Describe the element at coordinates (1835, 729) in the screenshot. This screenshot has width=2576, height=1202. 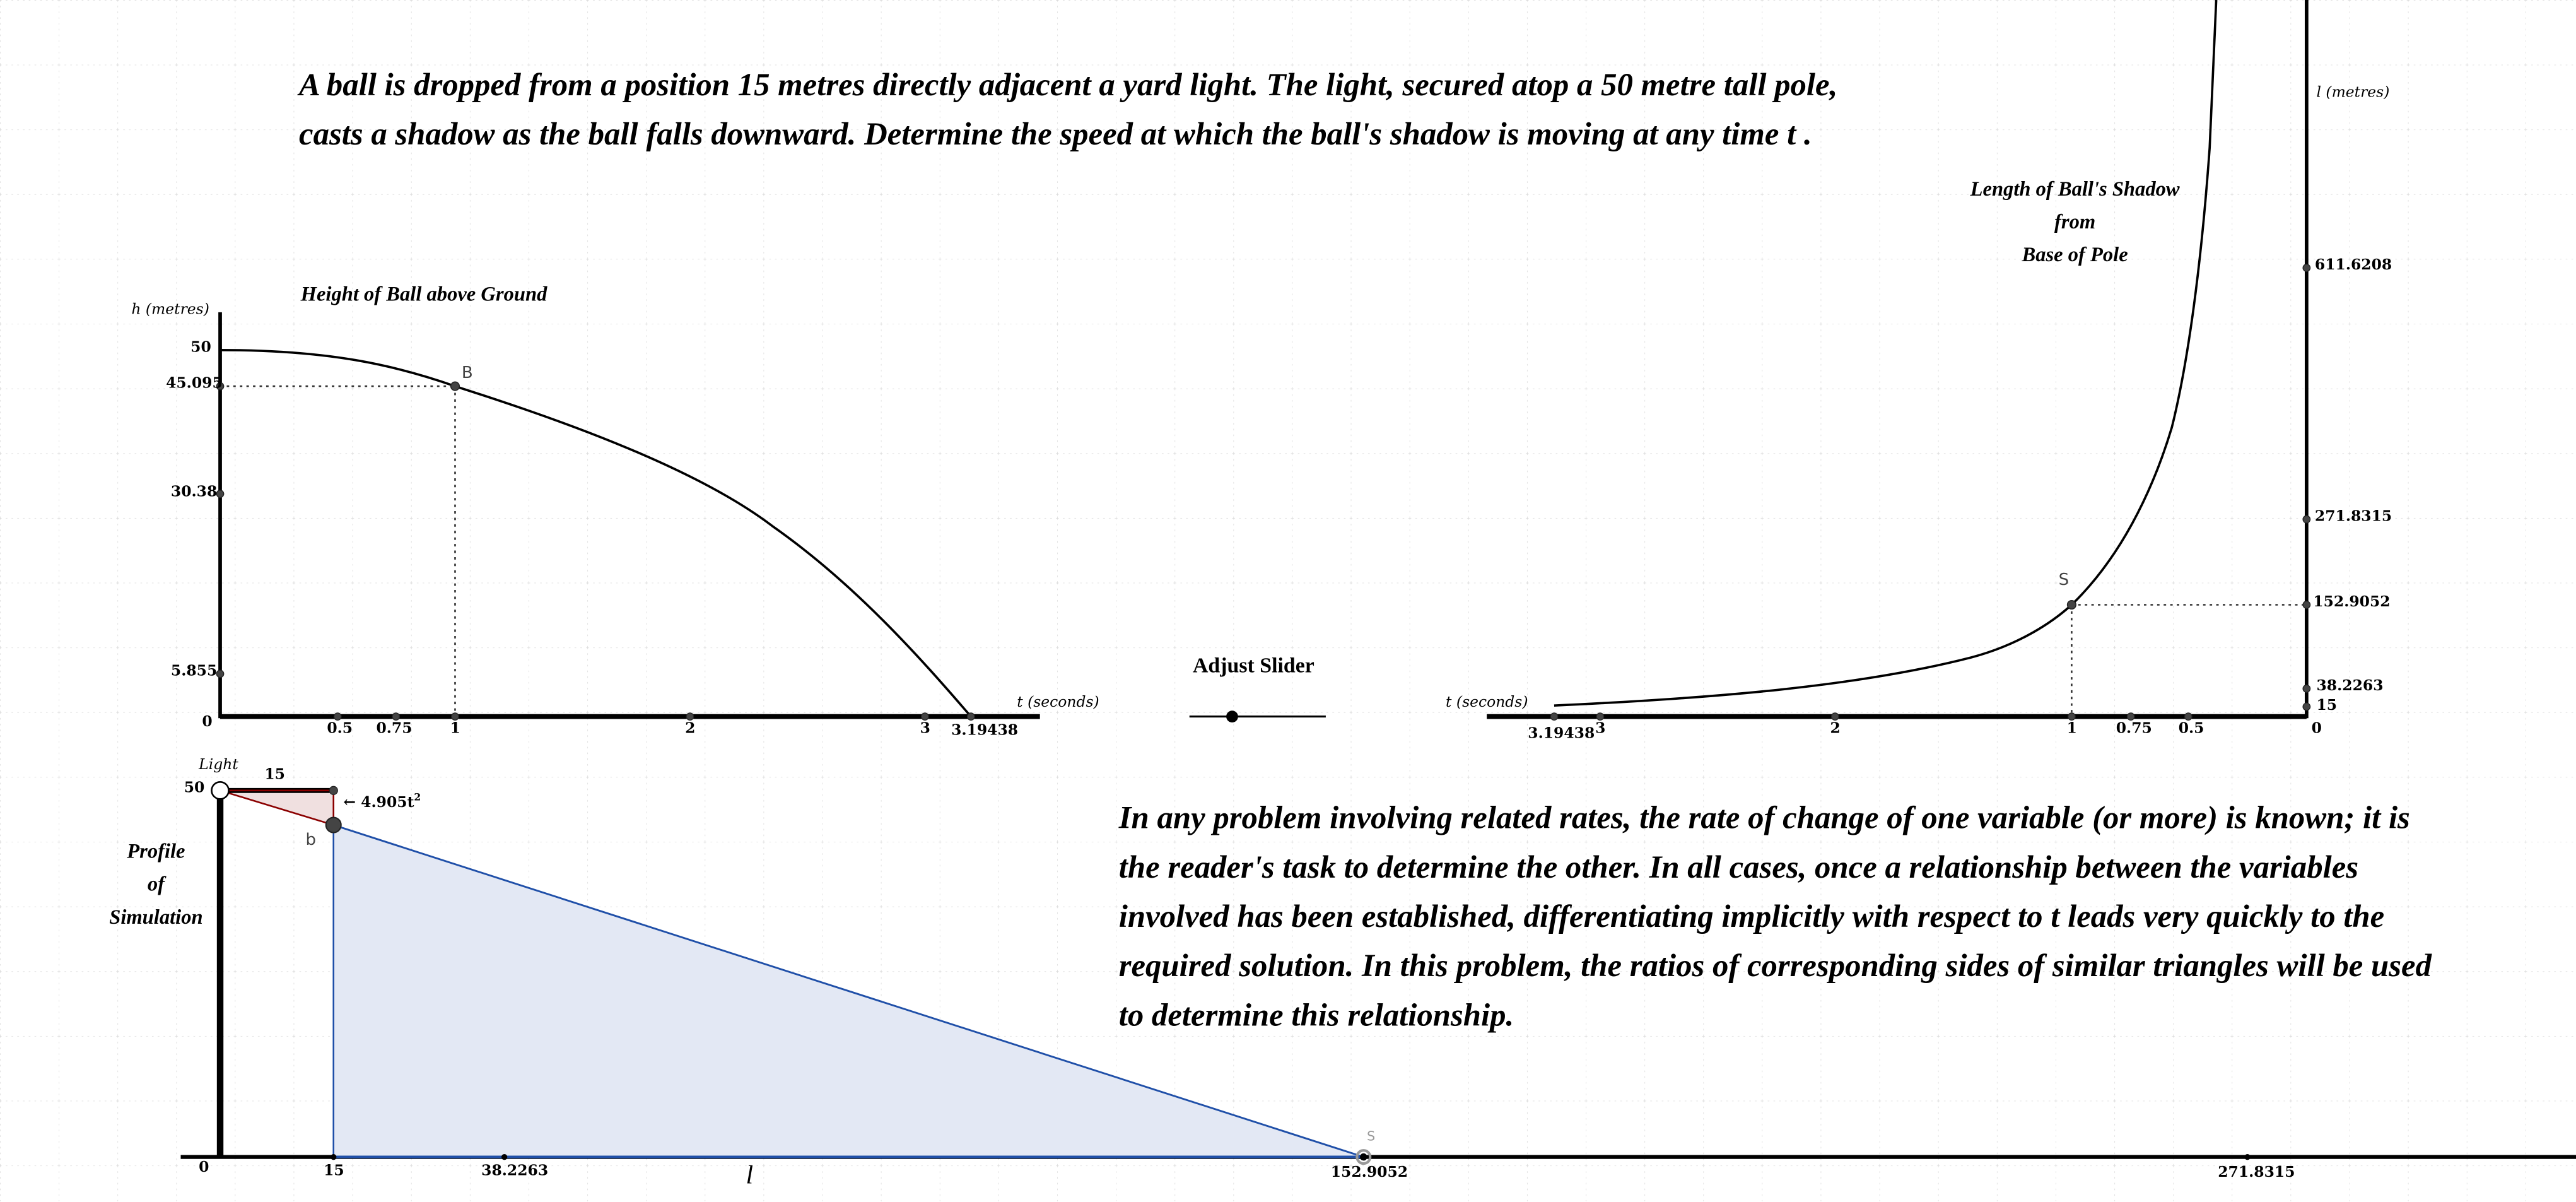
I see `rt-tick-2: 2` at that location.